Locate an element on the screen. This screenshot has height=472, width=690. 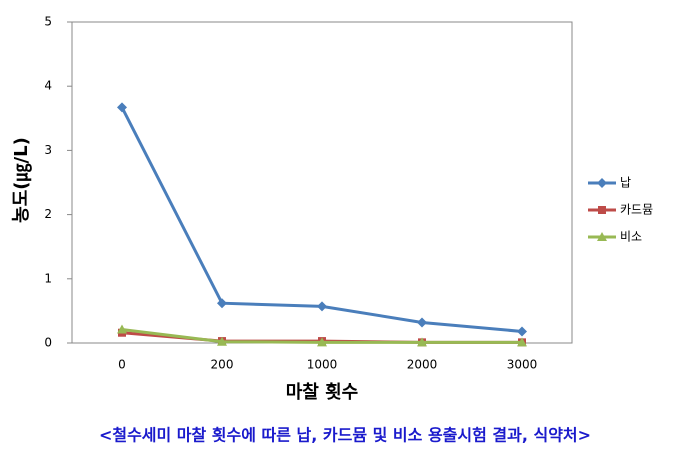
y-tick-label: 4 is located at coordinates (48, 86).